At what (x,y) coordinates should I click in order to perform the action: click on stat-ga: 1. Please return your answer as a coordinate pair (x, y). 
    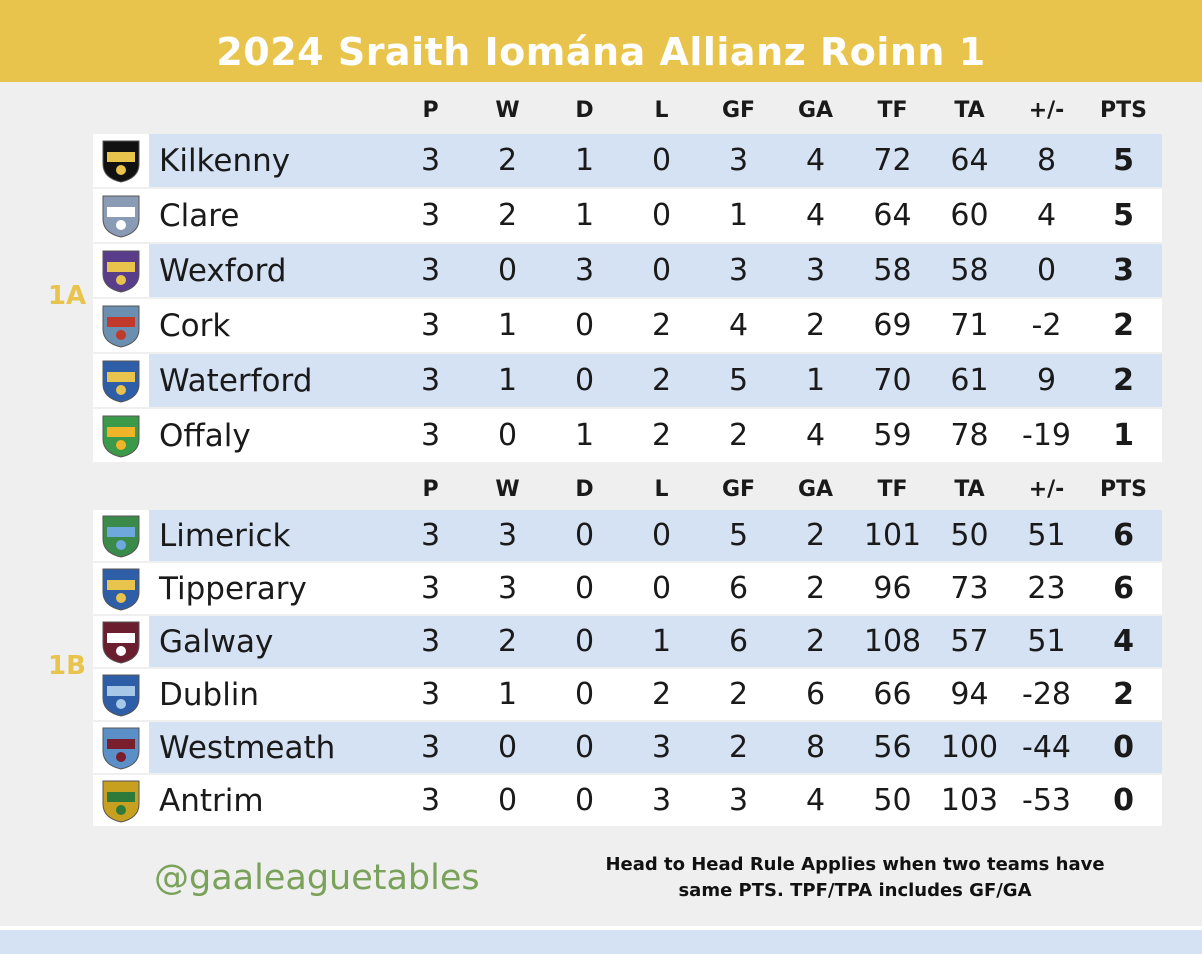
    Looking at the image, I should click on (815, 380).